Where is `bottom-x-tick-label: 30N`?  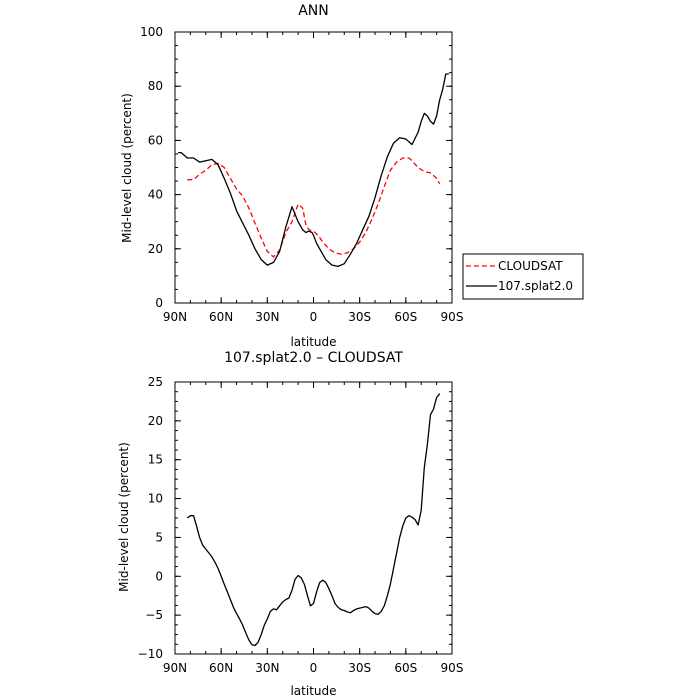
bottom-x-tick-label: 30N is located at coordinates (267, 668).